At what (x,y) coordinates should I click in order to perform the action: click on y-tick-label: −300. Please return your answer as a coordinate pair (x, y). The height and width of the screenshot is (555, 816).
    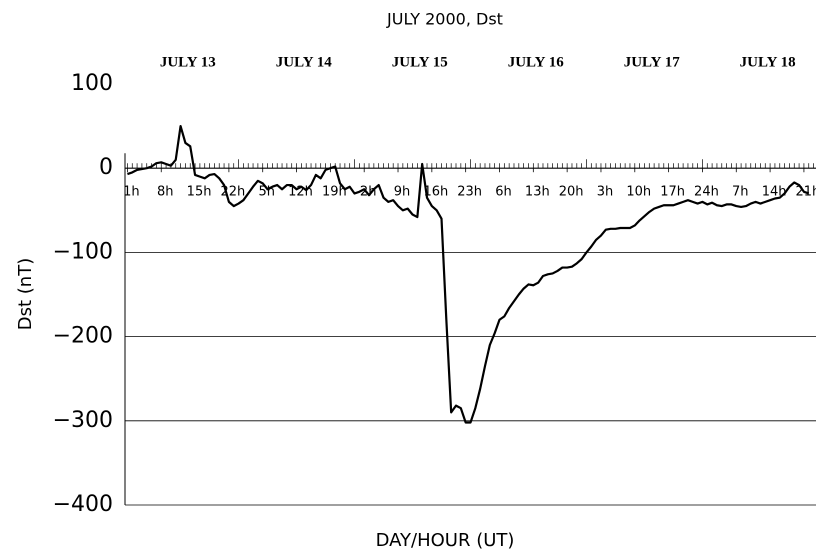
    Looking at the image, I should click on (83, 420).